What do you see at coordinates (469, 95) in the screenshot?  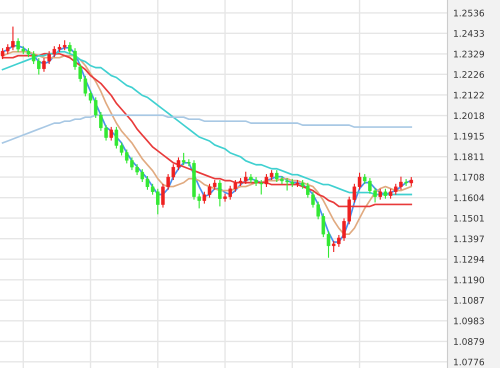 I see `y-tick-label: 1.2122` at bounding box center [469, 95].